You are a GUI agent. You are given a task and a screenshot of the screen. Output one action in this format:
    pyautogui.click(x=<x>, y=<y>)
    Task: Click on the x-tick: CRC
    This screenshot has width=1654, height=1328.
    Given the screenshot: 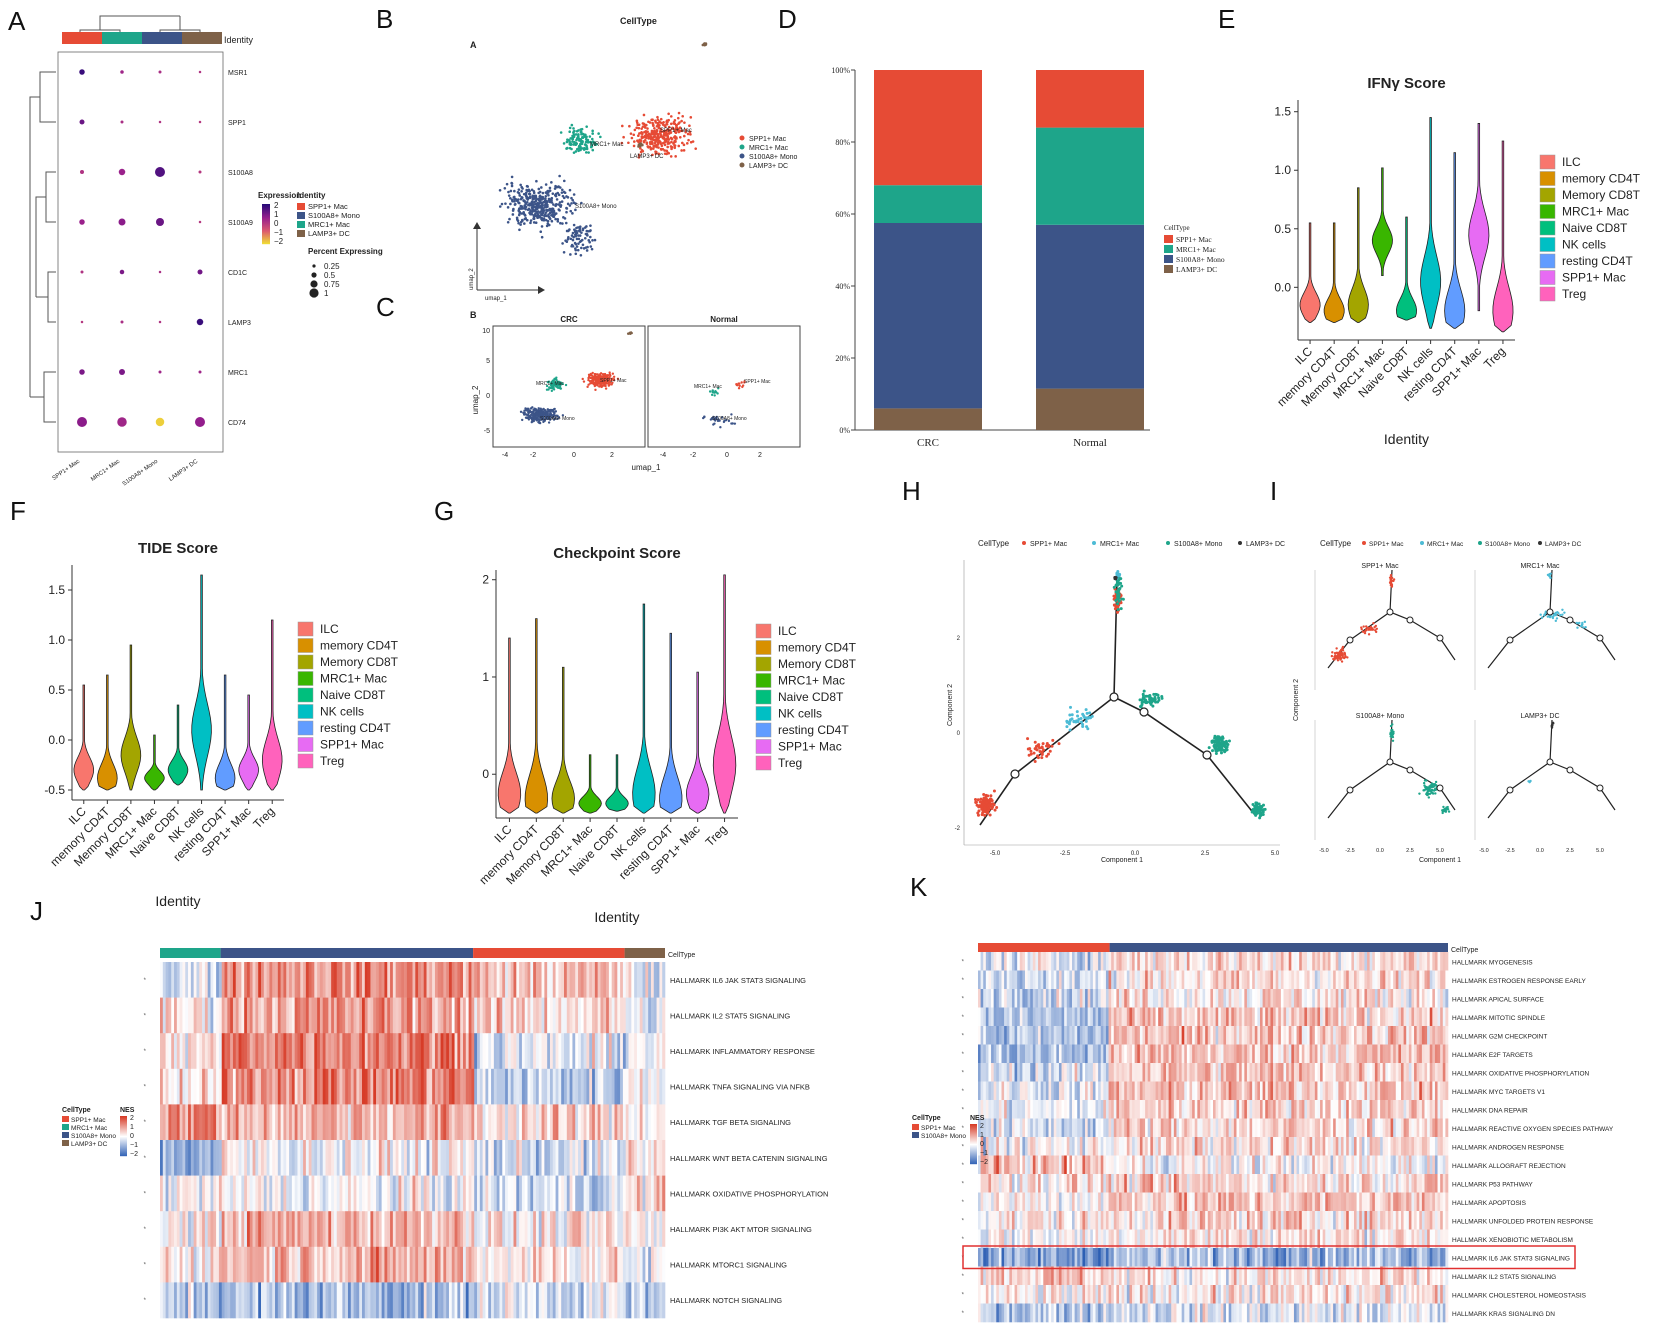 What is the action you would take?
    pyautogui.click(x=928, y=443)
    